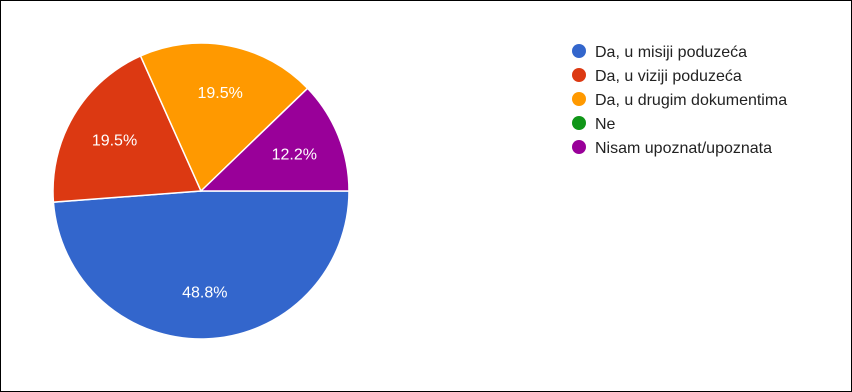 The image size is (852, 392). I want to click on slice-value-label-0: 48.8%, so click(204, 293).